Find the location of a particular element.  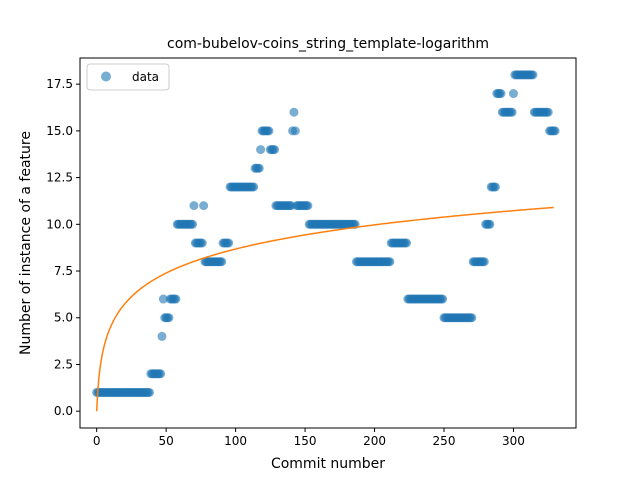

x-tick-label: 300 is located at coordinates (513, 441).